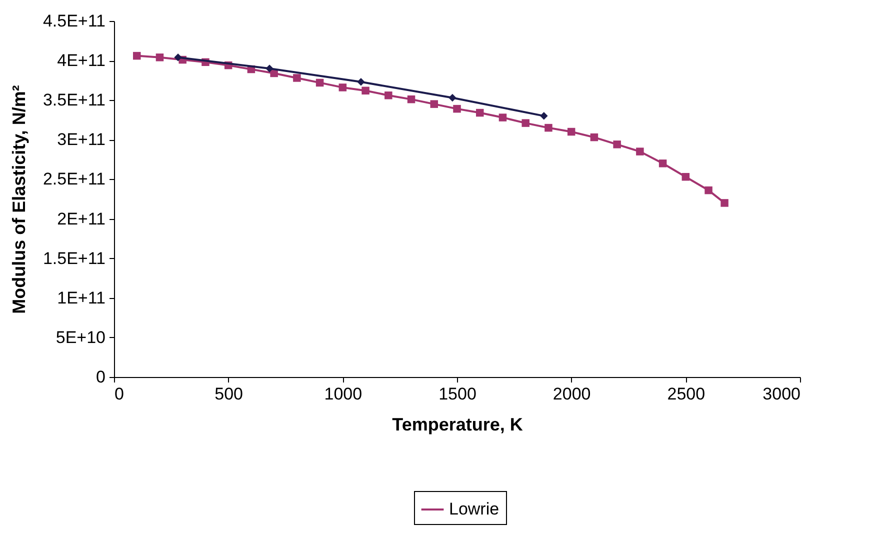 This screenshot has width=882, height=543. I want to click on y-tick-label: 2.5E+11, so click(74, 179).